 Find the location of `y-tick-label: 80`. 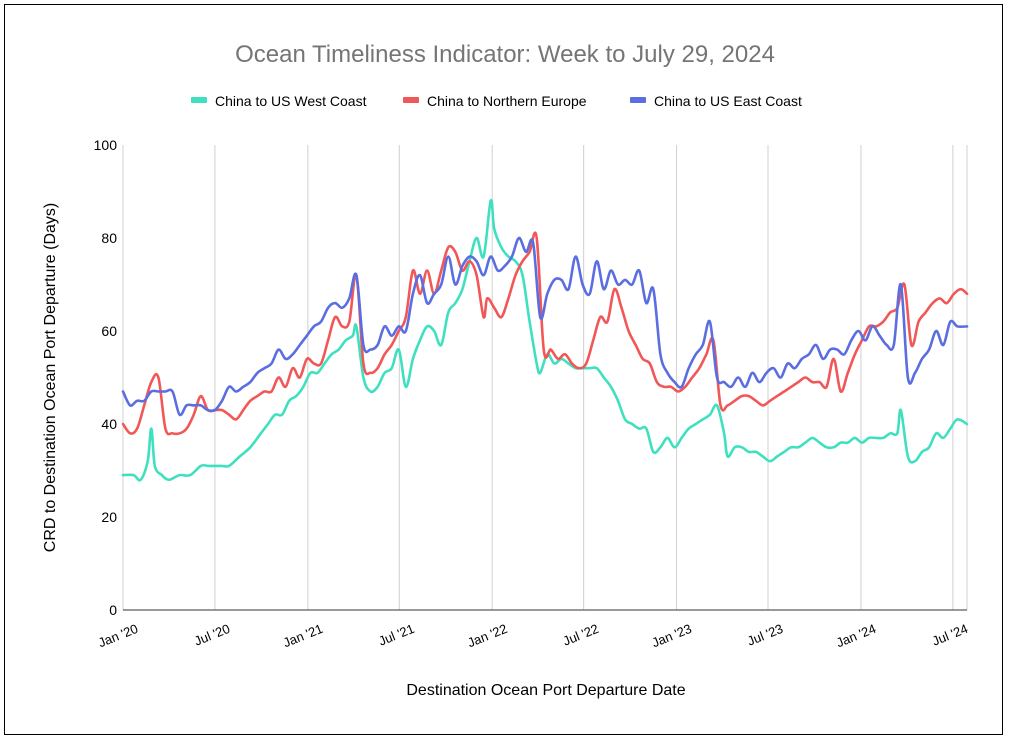

y-tick-label: 80 is located at coordinates (109, 238).